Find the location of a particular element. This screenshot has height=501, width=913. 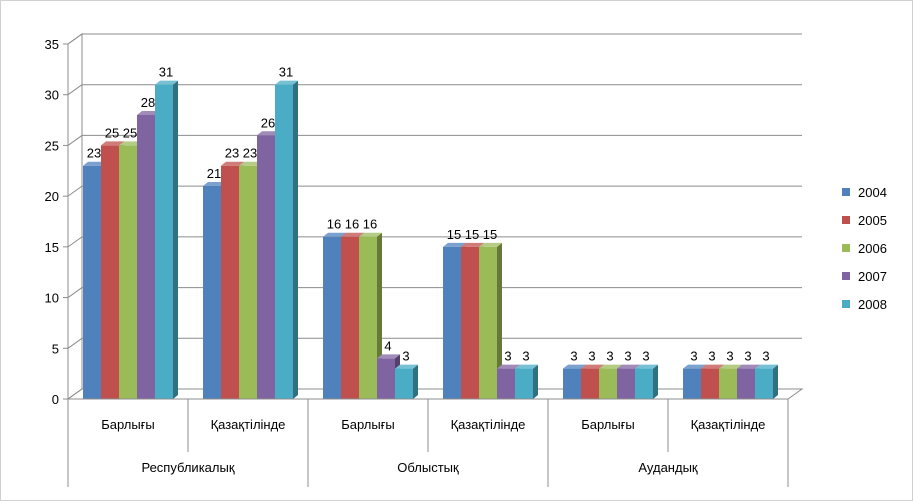

data-label: 21 is located at coordinates (214, 173).